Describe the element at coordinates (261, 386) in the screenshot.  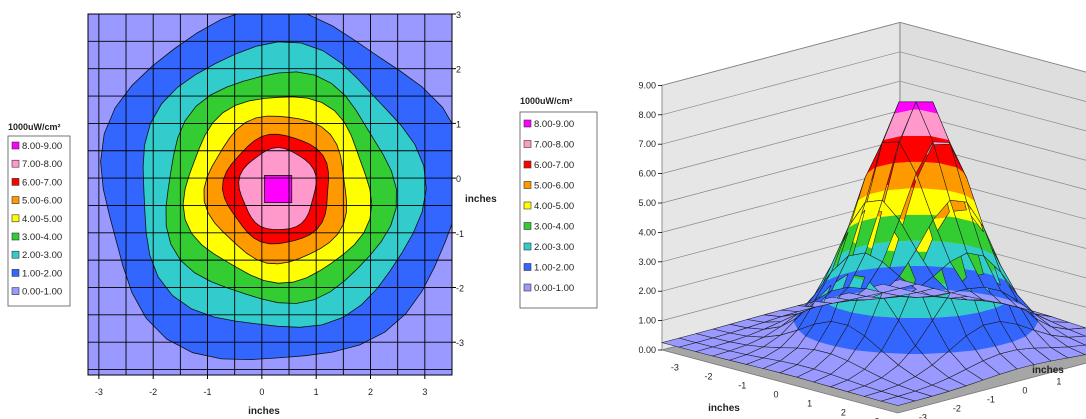
I see `contour-x-tick-labels: -3 -2 -1 0 1 2 3` at that location.